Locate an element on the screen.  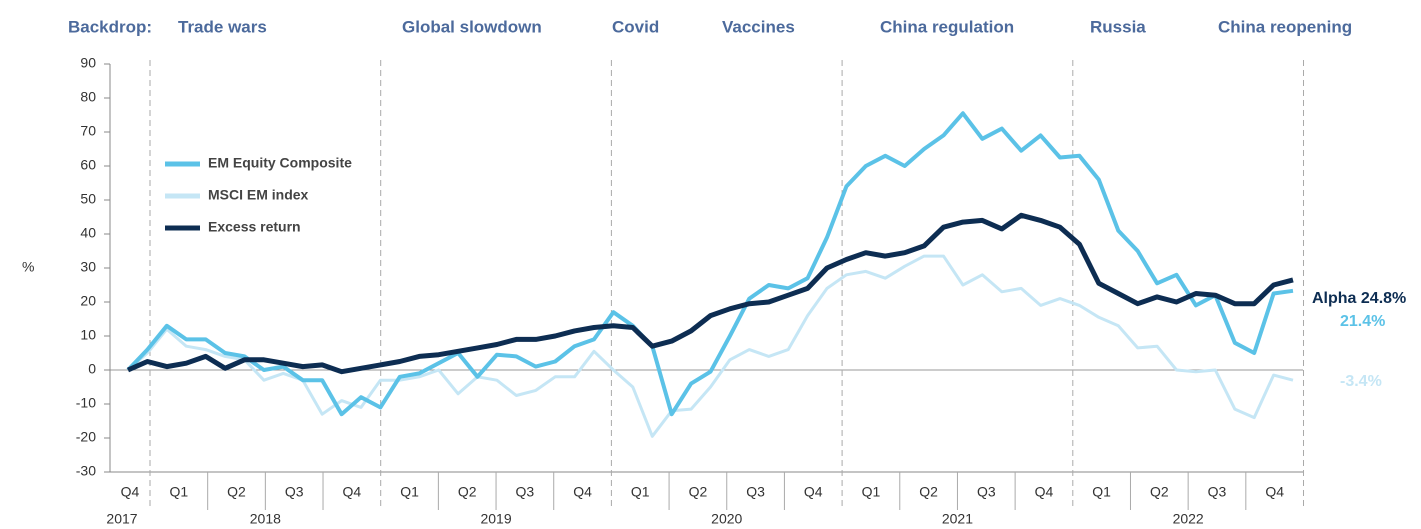
year-label: 2020 is located at coordinates (726, 519).